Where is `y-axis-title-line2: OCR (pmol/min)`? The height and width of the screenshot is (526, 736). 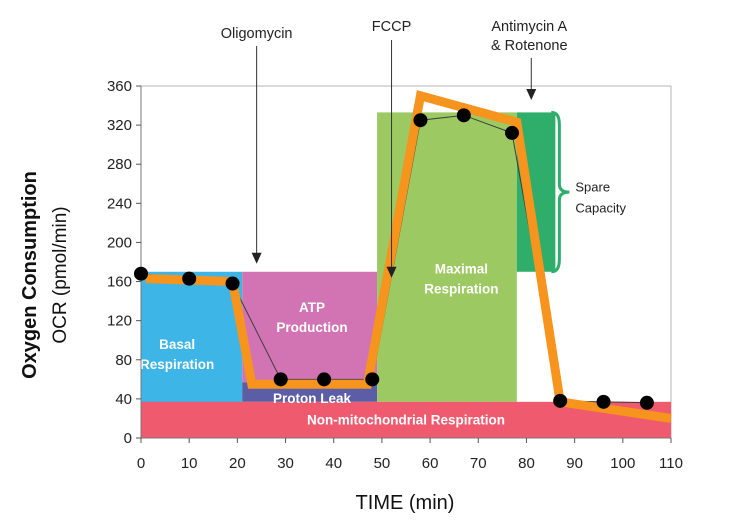 y-axis-title-line2: OCR (pmol/min) is located at coordinates (60, 274).